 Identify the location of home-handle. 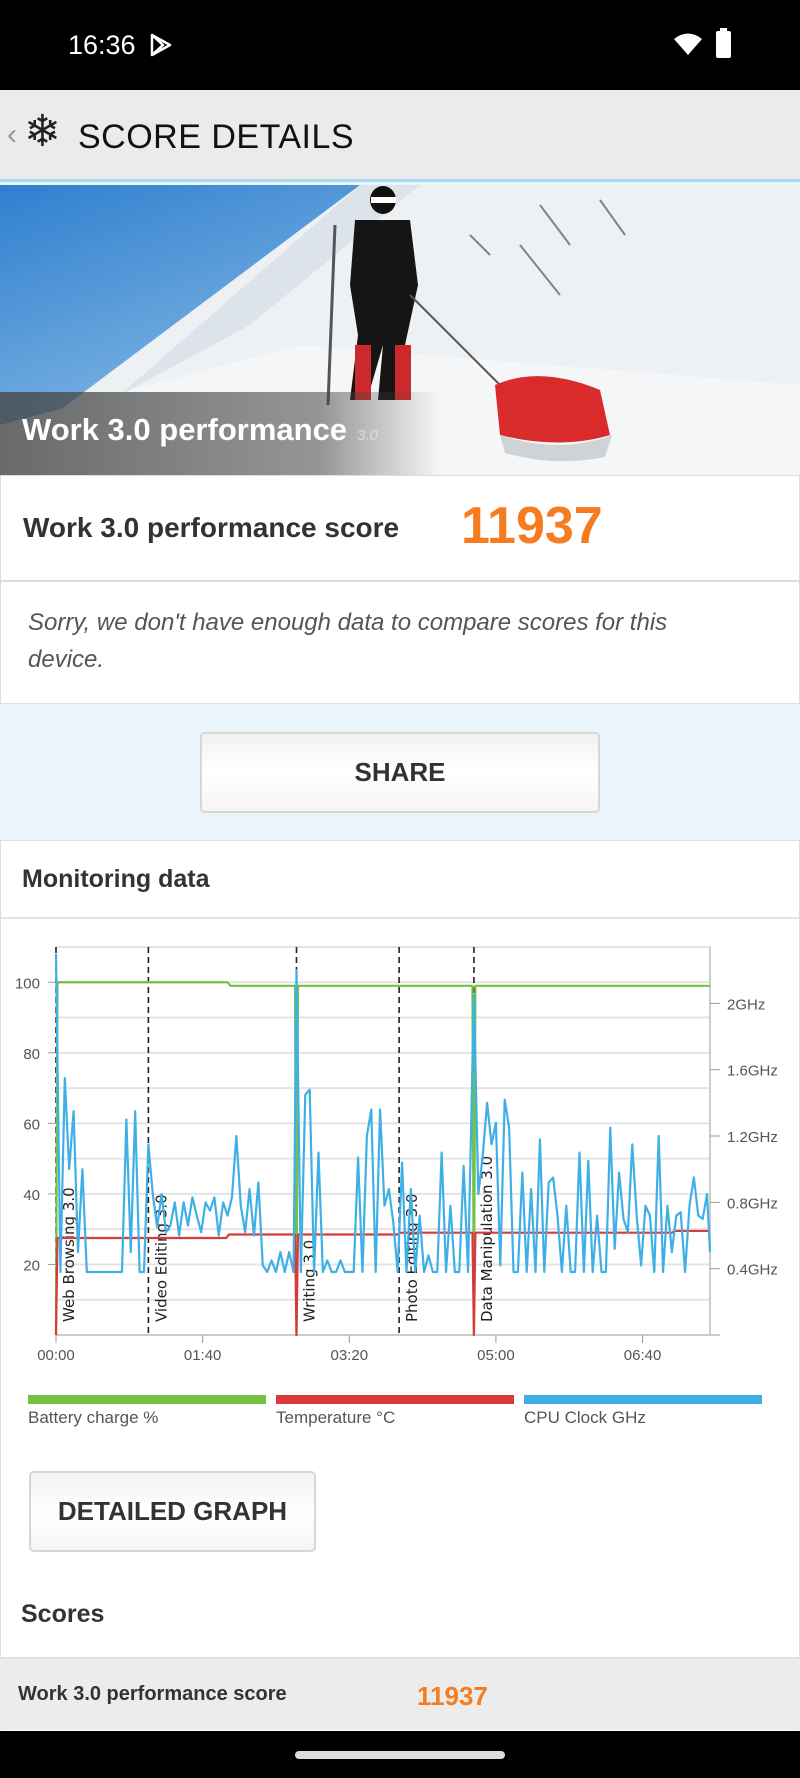
(400, 1755).